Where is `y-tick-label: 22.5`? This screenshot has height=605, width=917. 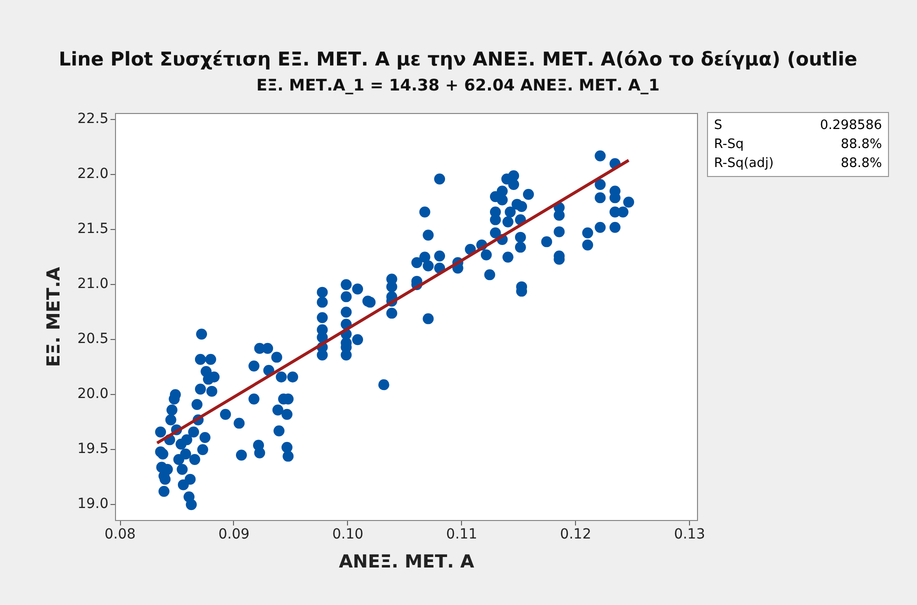
y-tick-label: 22.5 is located at coordinates (92, 119).